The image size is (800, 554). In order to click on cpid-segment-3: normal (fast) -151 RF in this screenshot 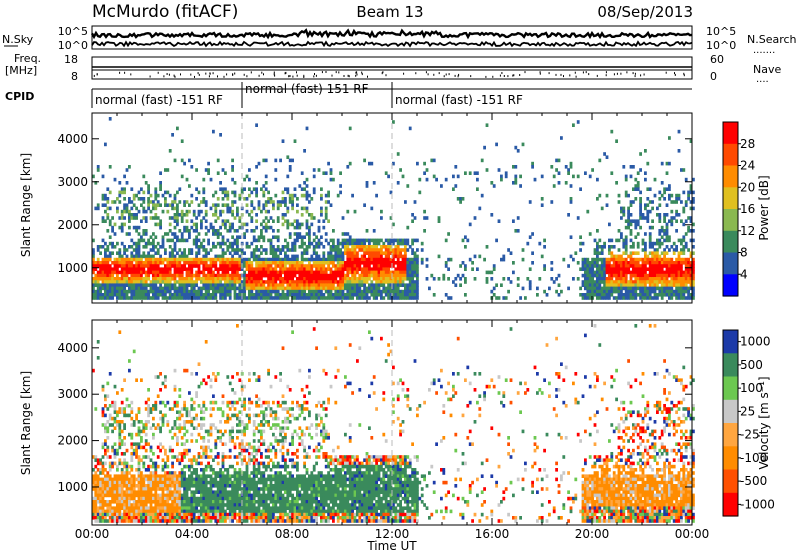, I will do `click(459, 100)`.